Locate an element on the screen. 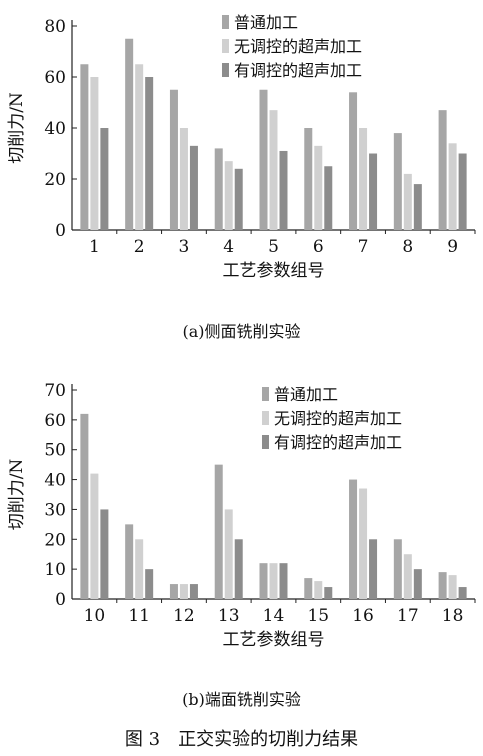 This screenshot has height=756, width=483. bar-series3-group14 is located at coordinates (283, 581).